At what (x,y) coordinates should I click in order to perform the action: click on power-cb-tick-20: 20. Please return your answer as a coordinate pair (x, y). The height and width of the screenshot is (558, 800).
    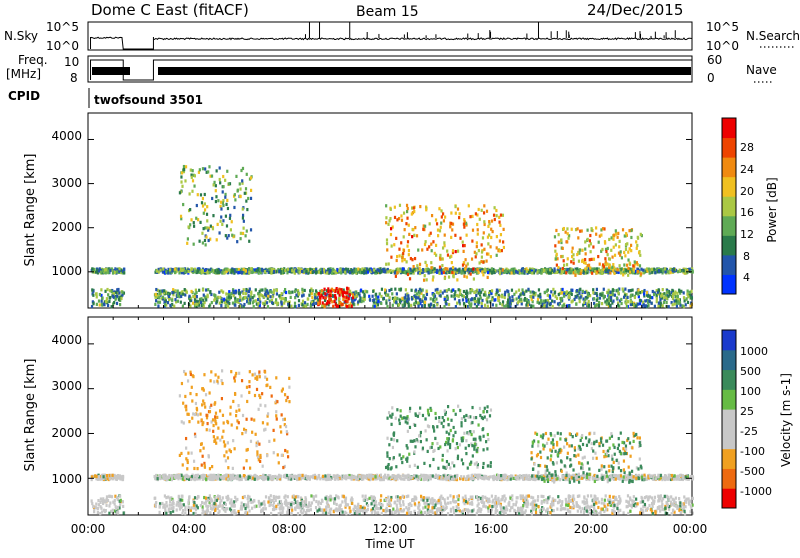
    Looking at the image, I should click on (747, 191).